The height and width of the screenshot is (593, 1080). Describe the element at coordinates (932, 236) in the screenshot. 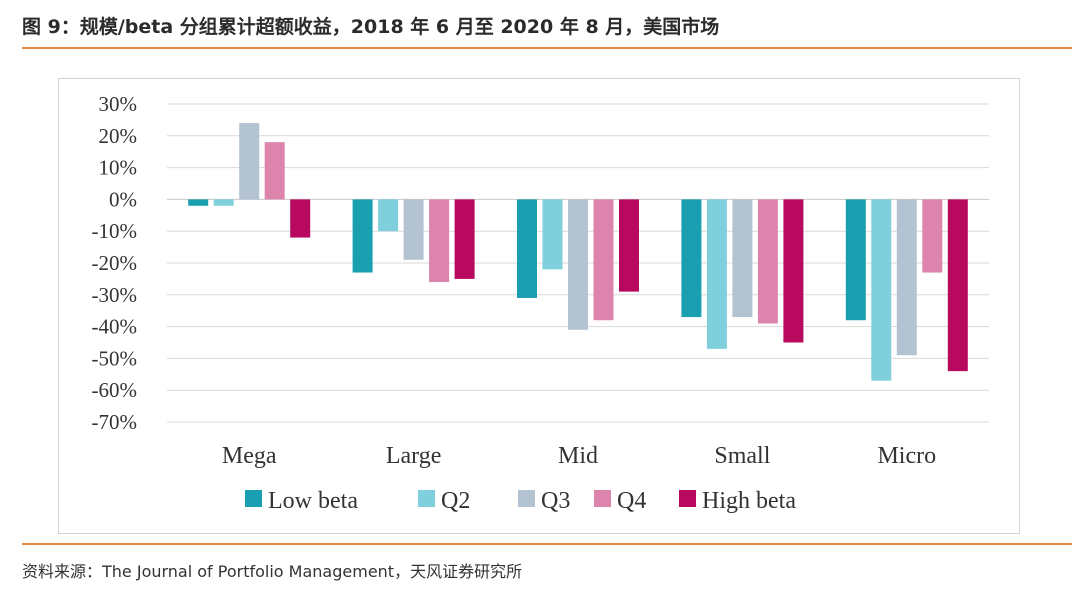

I see `bar-q4-micro` at that location.